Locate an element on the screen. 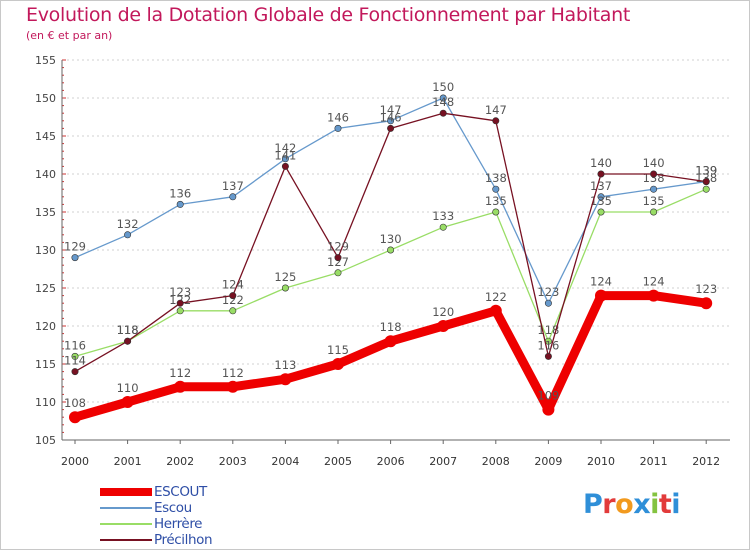  x-tick-label: 2002 is located at coordinates (180, 461).